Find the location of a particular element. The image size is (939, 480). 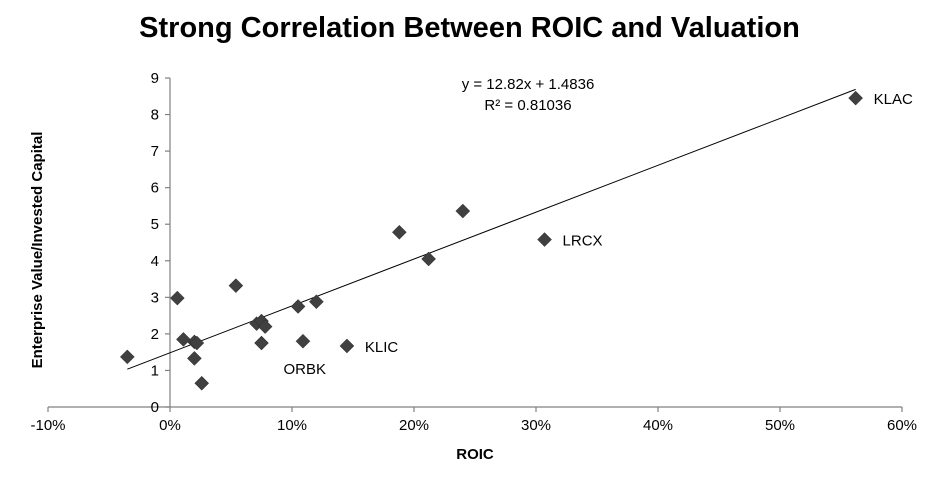

y-tick-label: 2 is located at coordinates (155, 334).